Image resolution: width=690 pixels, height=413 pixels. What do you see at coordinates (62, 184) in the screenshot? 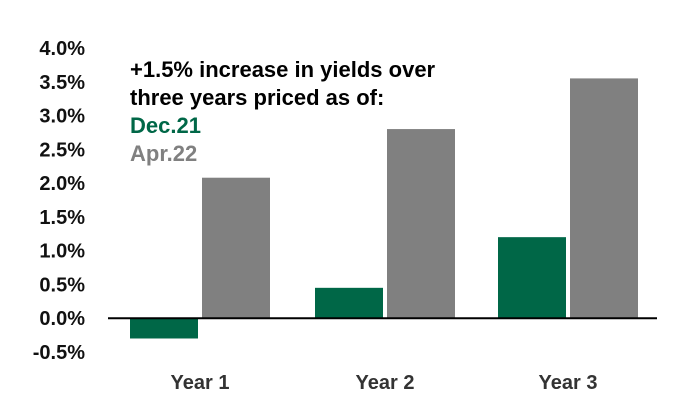
I see `y-tick-label: 2.0%` at bounding box center [62, 184].